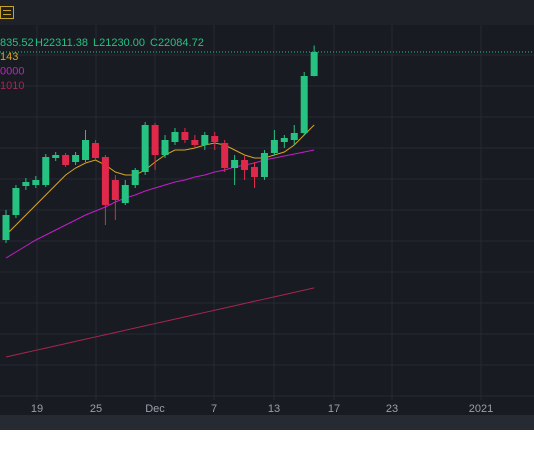 The height and width of the screenshot is (462, 534). I want to click on ohlc-value: C22084.72, so click(177, 43).